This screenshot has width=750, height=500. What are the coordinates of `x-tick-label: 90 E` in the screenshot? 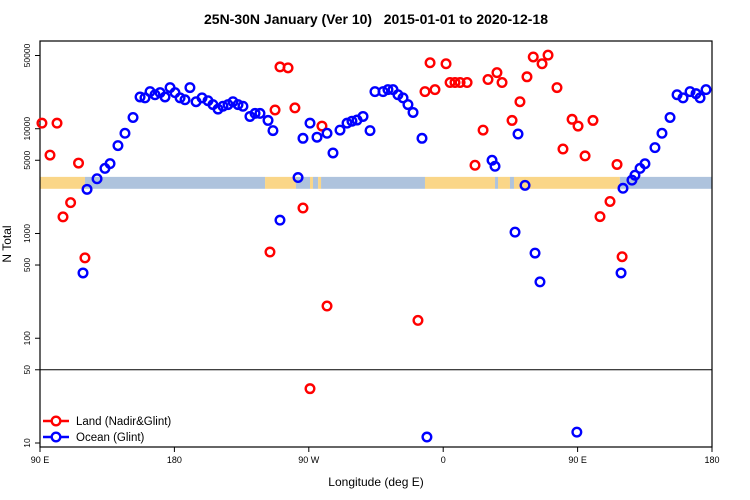 It's located at (577, 460).